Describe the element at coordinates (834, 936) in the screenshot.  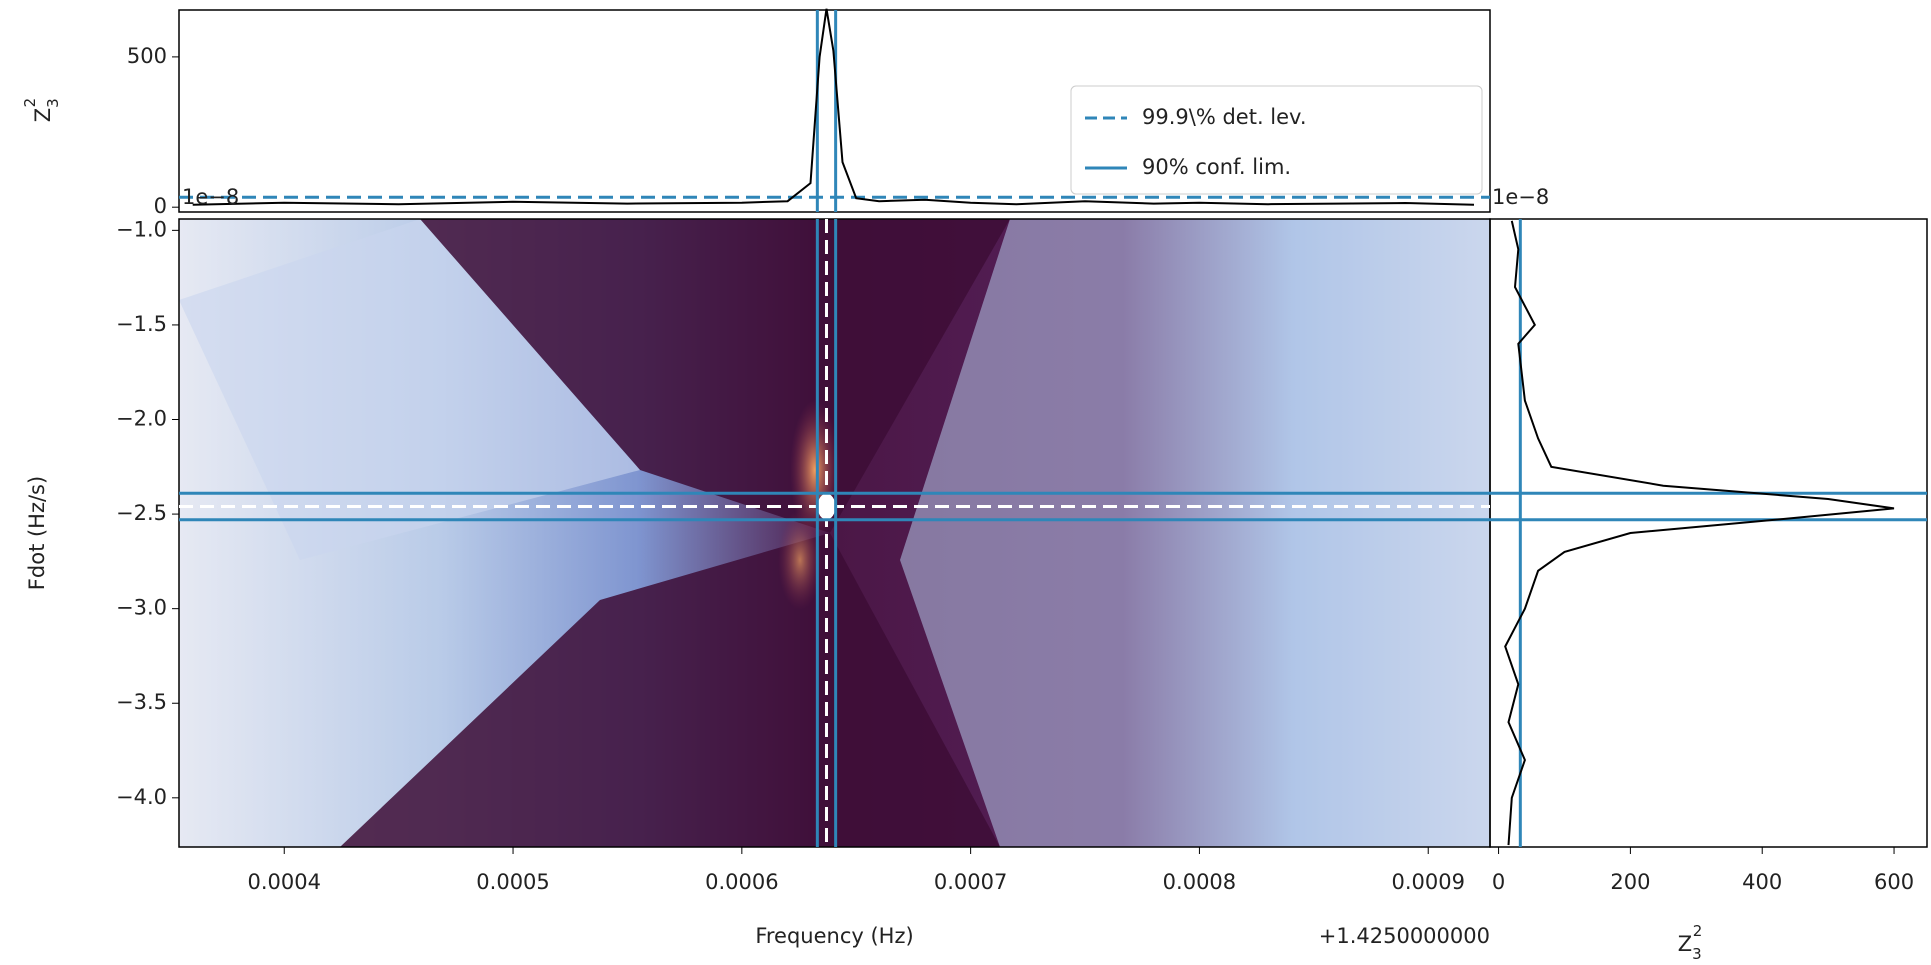
I see `x-axis-label: Frequency (Hz)` at that location.